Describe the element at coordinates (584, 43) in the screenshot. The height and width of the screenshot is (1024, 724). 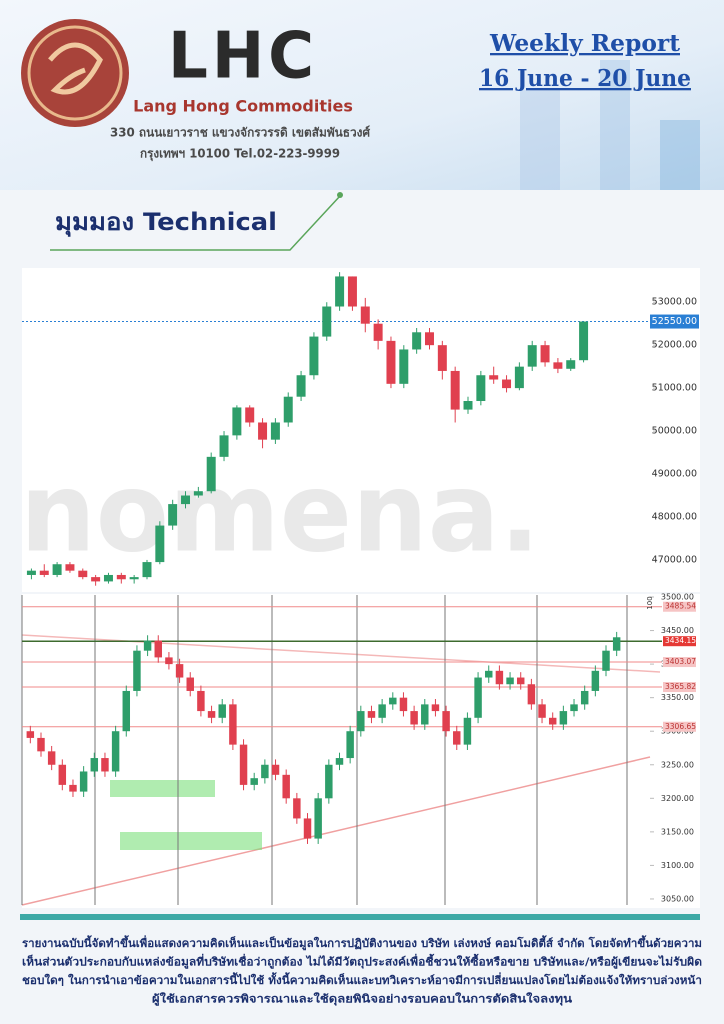
I see `report-title: Weekly Report` at that location.